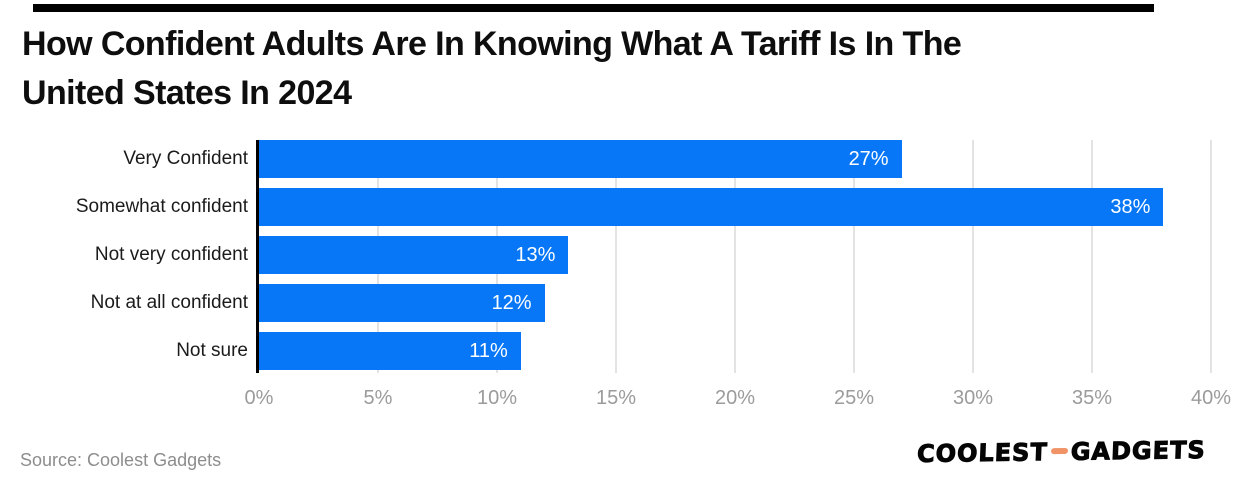 The image size is (1240, 494). Describe the element at coordinates (735, 256) in the screenshot. I see `gridline-20%` at that location.